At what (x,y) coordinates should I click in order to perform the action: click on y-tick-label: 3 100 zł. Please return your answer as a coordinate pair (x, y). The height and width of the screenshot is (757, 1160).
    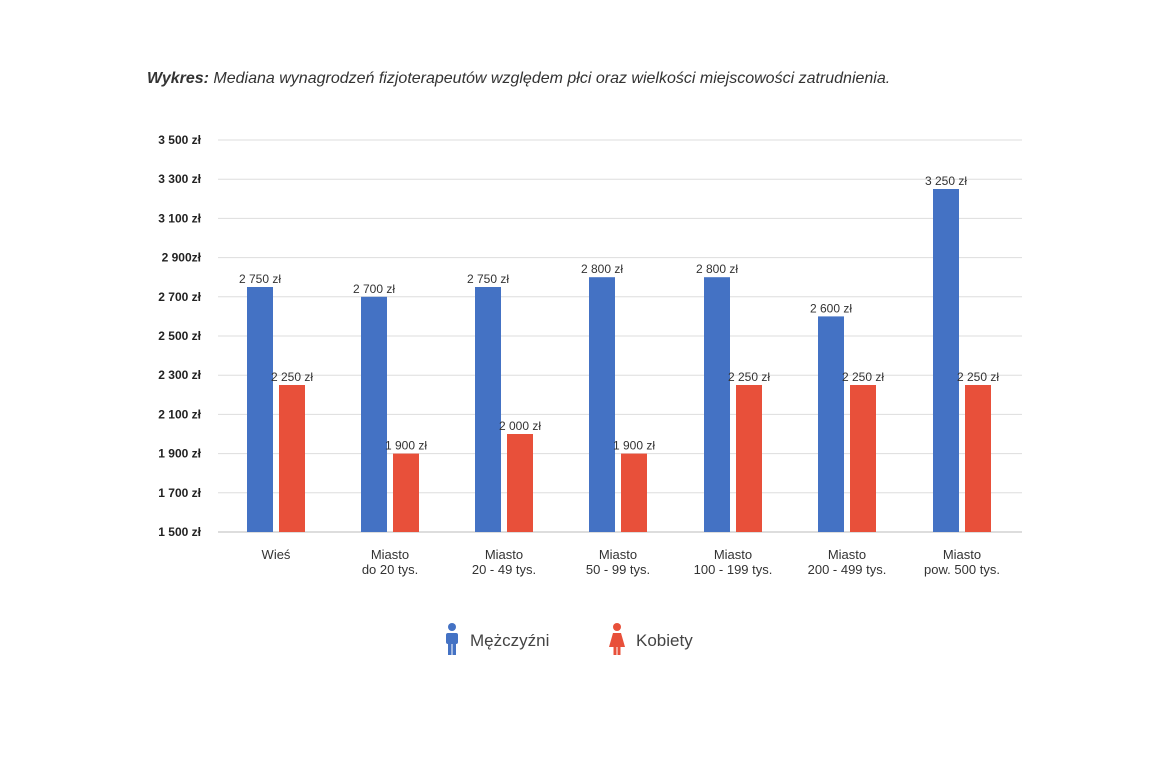
    Looking at the image, I should click on (179, 218).